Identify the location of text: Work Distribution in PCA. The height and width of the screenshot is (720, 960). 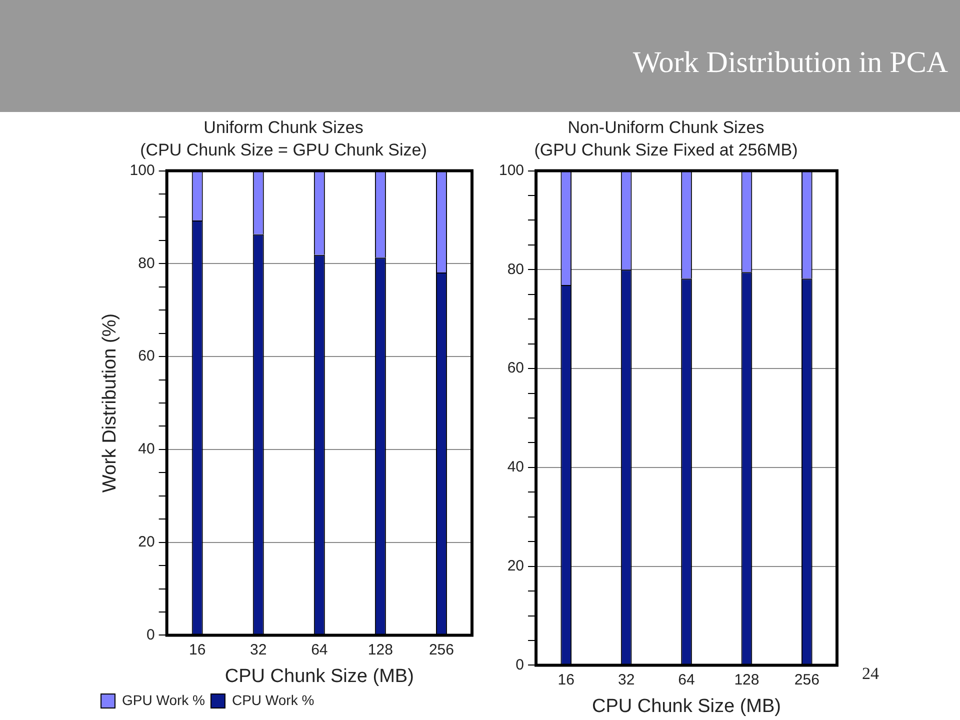
(790, 63).